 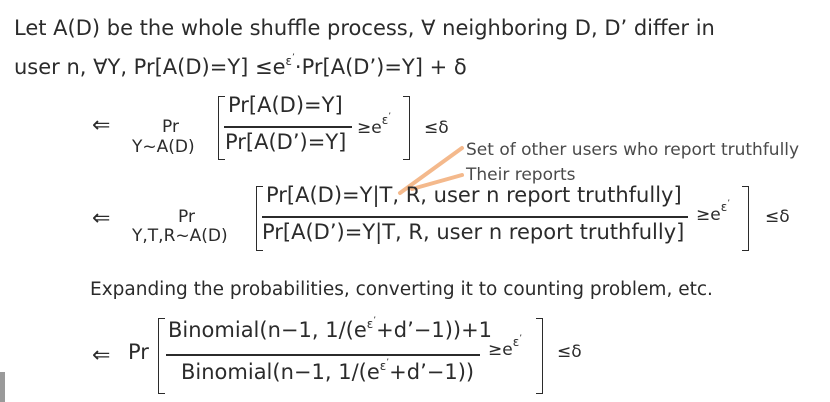 I want to click on pointer-line-to-t, so click(x=431, y=170).